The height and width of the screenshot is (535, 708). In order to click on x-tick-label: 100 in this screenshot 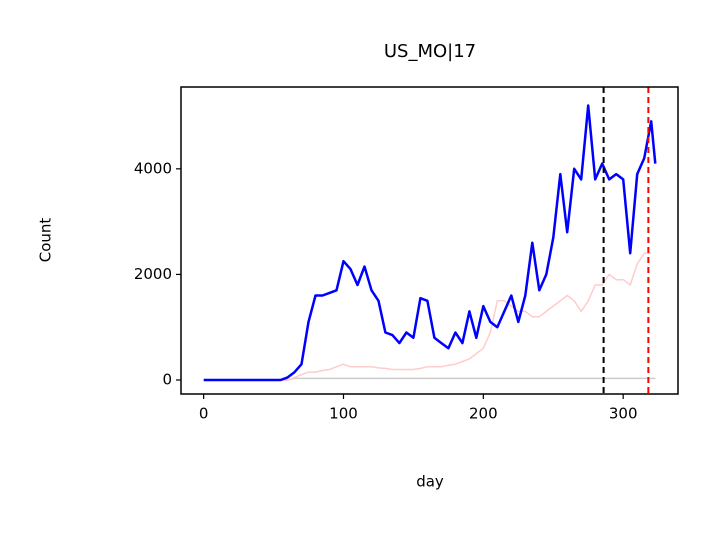, I will do `click(343, 414)`.